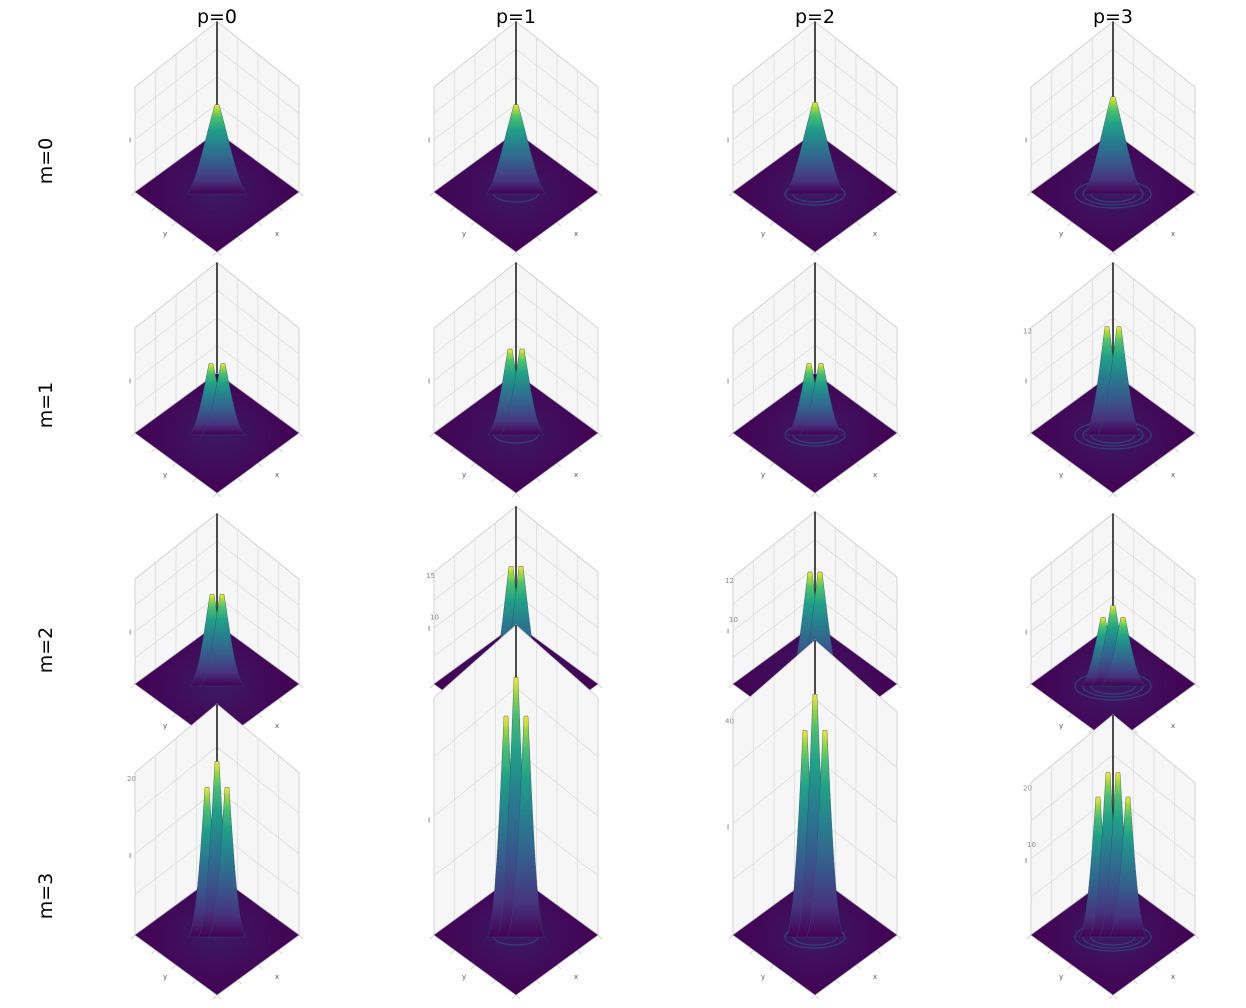 This screenshot has width=1246, height=1008. Describe the element at coordinates (430, 576) in the screenshot. I see `z-tick-label: 15` at that location.